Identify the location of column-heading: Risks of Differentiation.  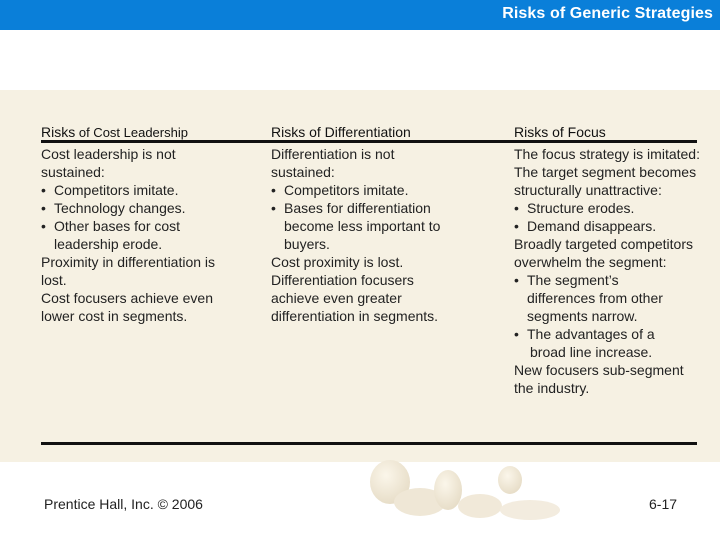
(341, 132).